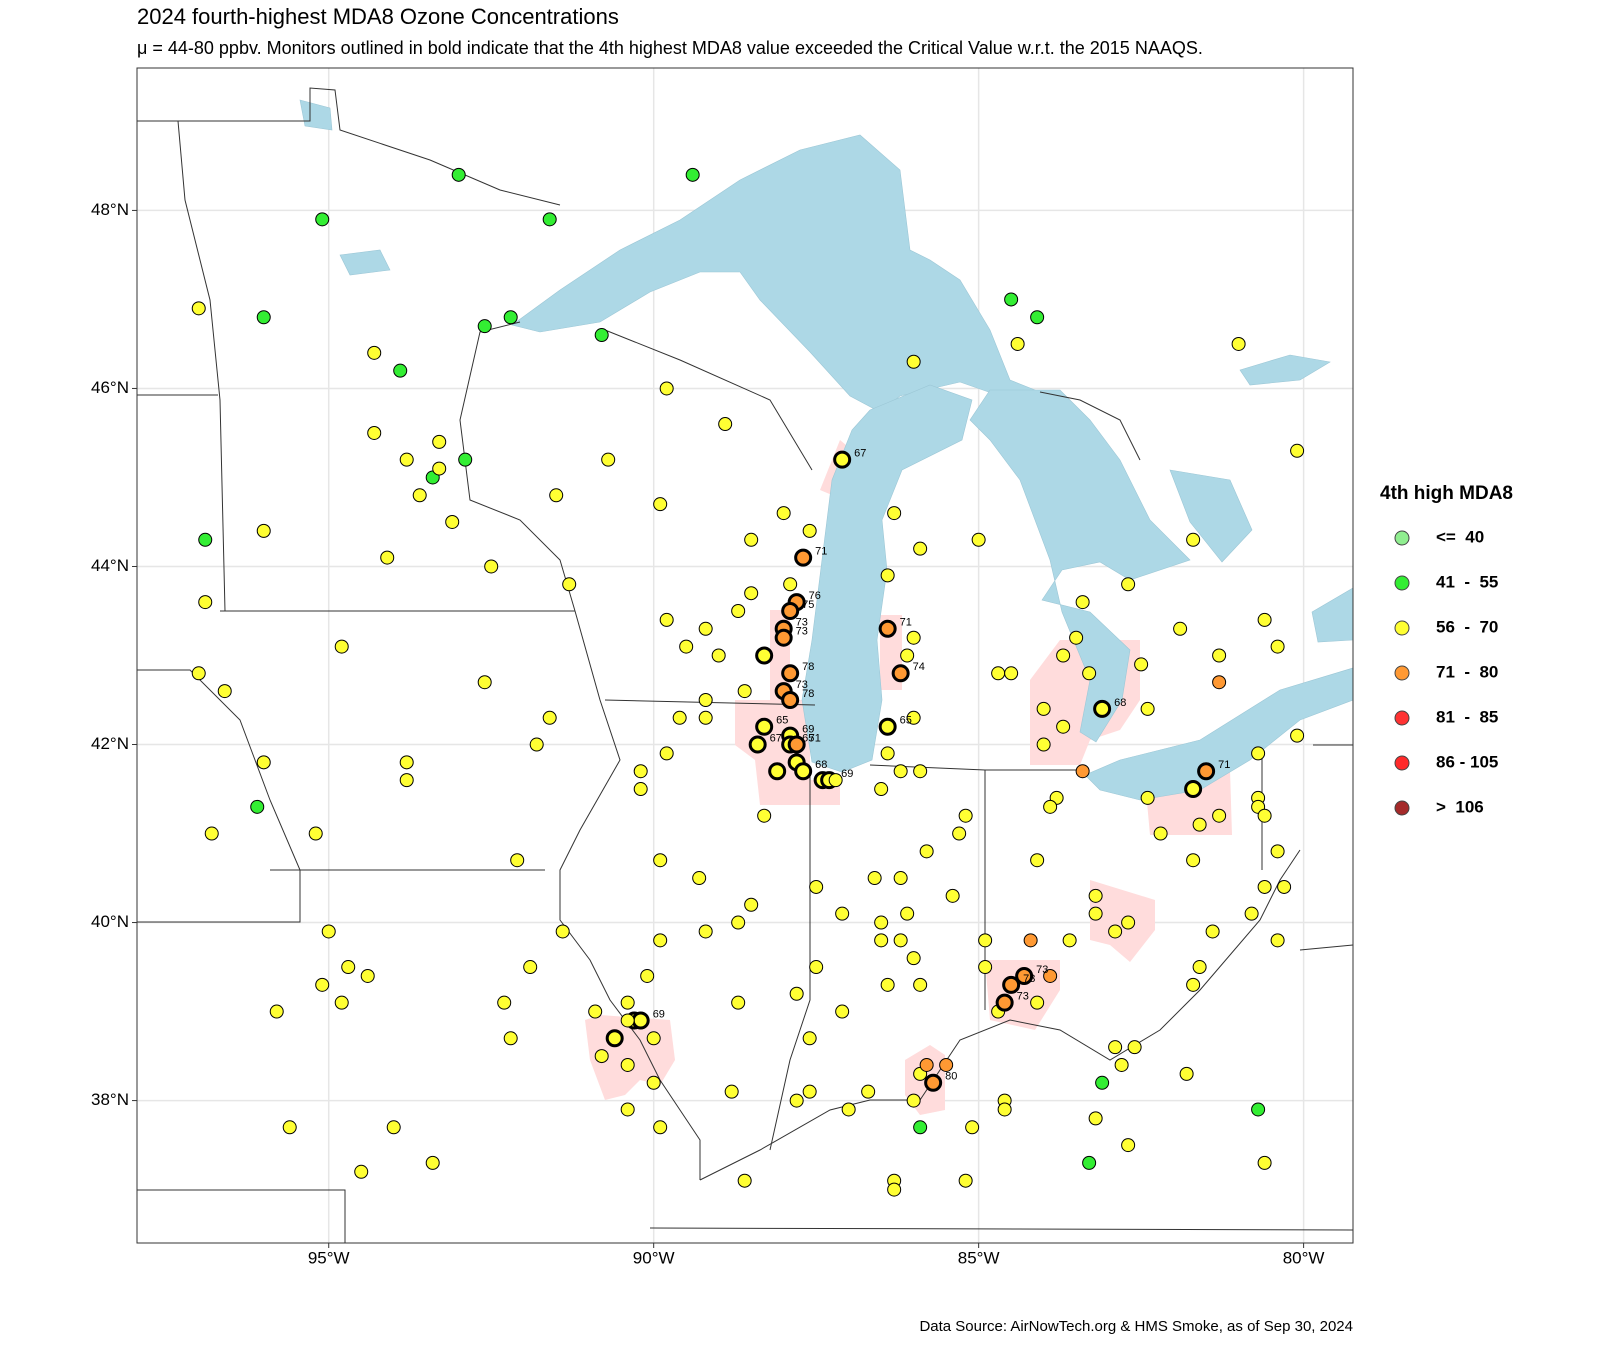 Image resolution: width=1600 pixels, height=1372 pixels. Describe the element at coordinates (654, 1257) in the screenshot. I see `x-tick-label: 90°W` at that location.